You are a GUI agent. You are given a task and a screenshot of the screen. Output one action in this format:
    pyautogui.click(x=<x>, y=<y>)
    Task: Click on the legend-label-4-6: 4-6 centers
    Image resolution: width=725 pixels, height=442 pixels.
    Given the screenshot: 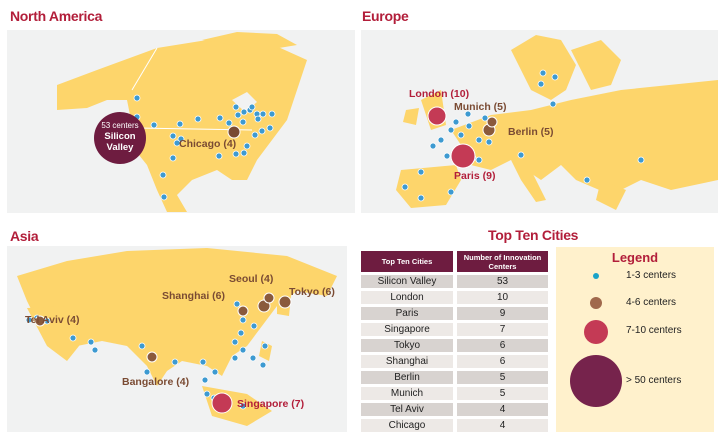 What is the action you would take?
    pyautogui.click(x=651, y=302)
    